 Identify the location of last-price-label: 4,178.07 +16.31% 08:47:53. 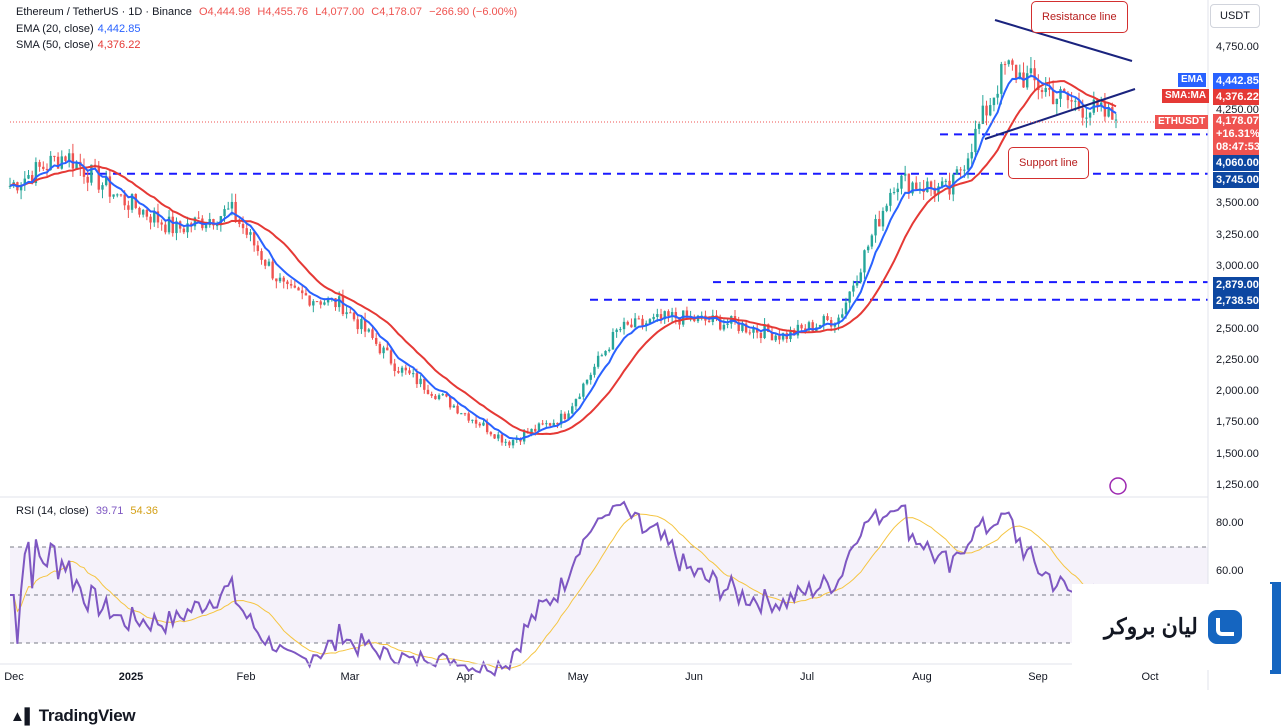
(1236, 135).